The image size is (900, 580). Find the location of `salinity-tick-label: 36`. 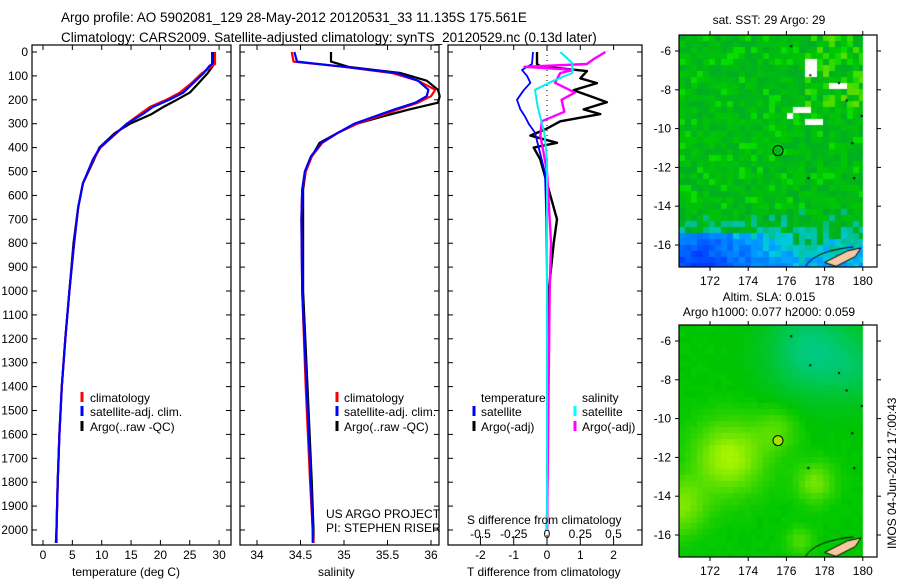

salinity-tick-label: 36 is located at coordinates (431, 555).